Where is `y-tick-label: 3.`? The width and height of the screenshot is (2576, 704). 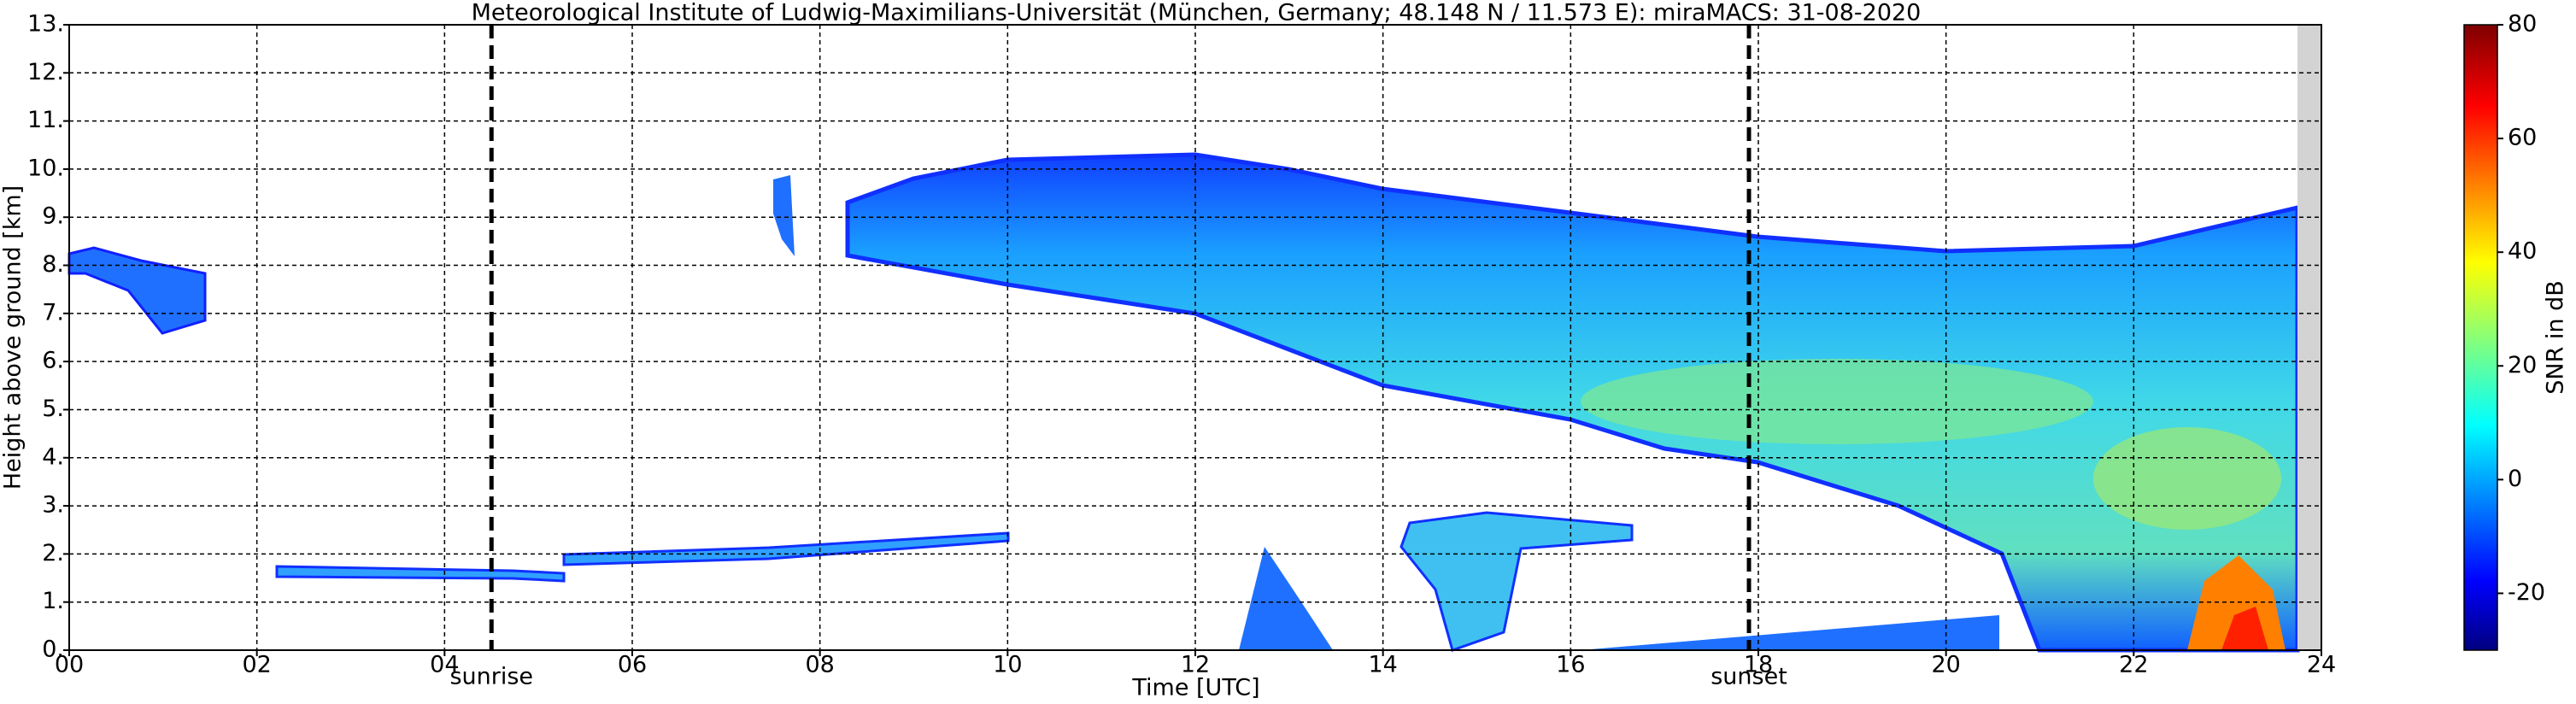
y-tick-label: 3. is located at coordinates (53, 505).